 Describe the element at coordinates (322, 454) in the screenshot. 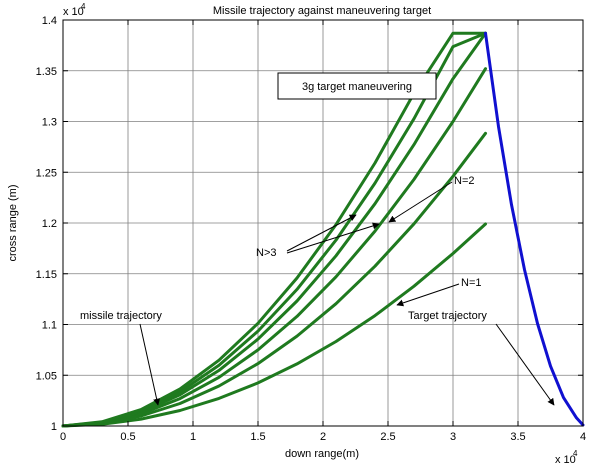

I see `x-axis-label: down range(m)` at that location.